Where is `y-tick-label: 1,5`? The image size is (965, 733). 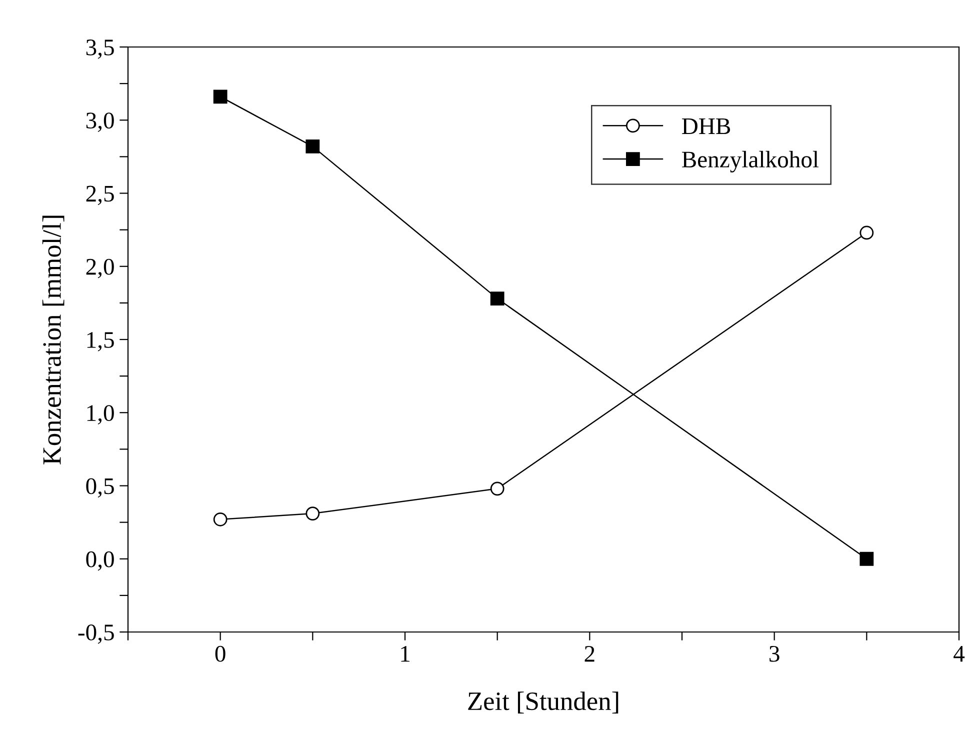
y-tick-label: 1,5 is located at coordinates (100, 342).